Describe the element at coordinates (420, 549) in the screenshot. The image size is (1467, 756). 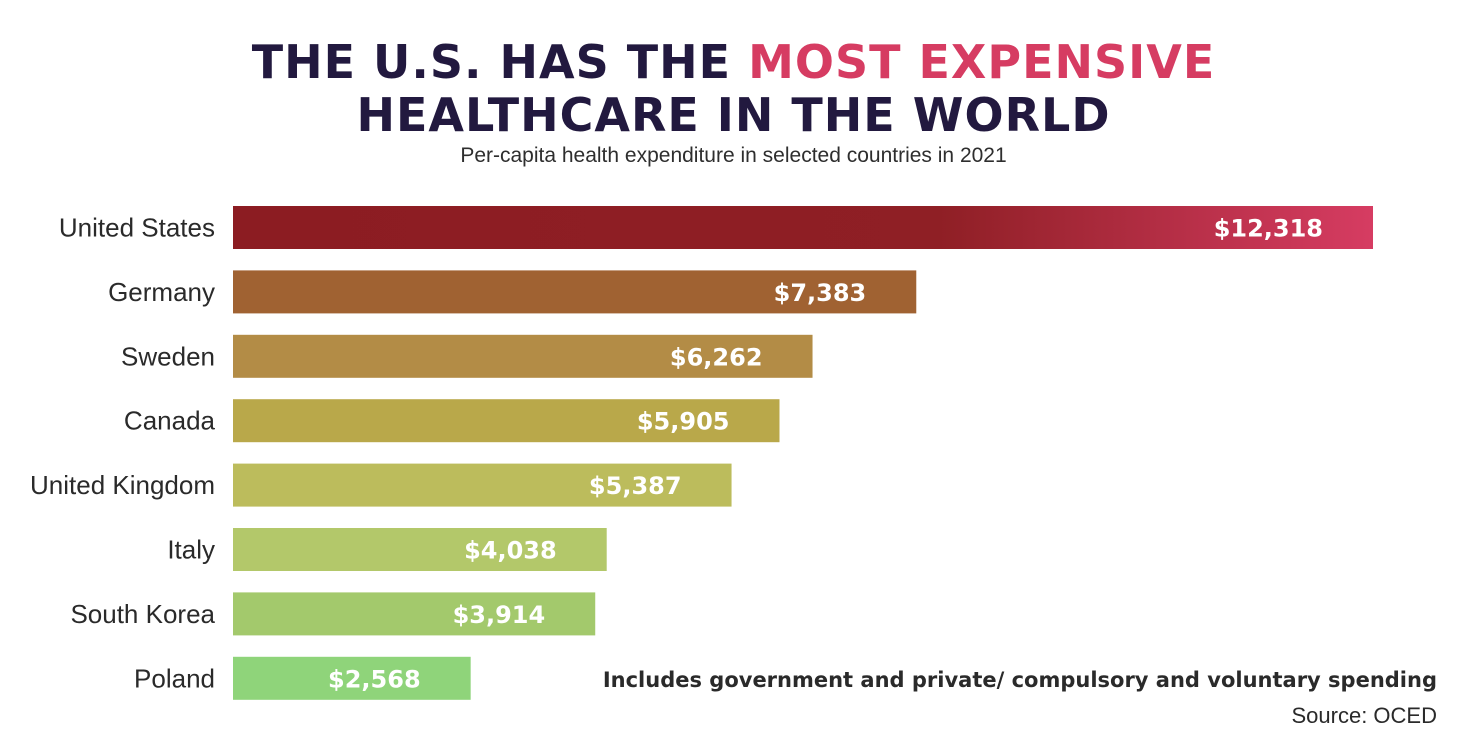
I see `bar-italy` at that location.